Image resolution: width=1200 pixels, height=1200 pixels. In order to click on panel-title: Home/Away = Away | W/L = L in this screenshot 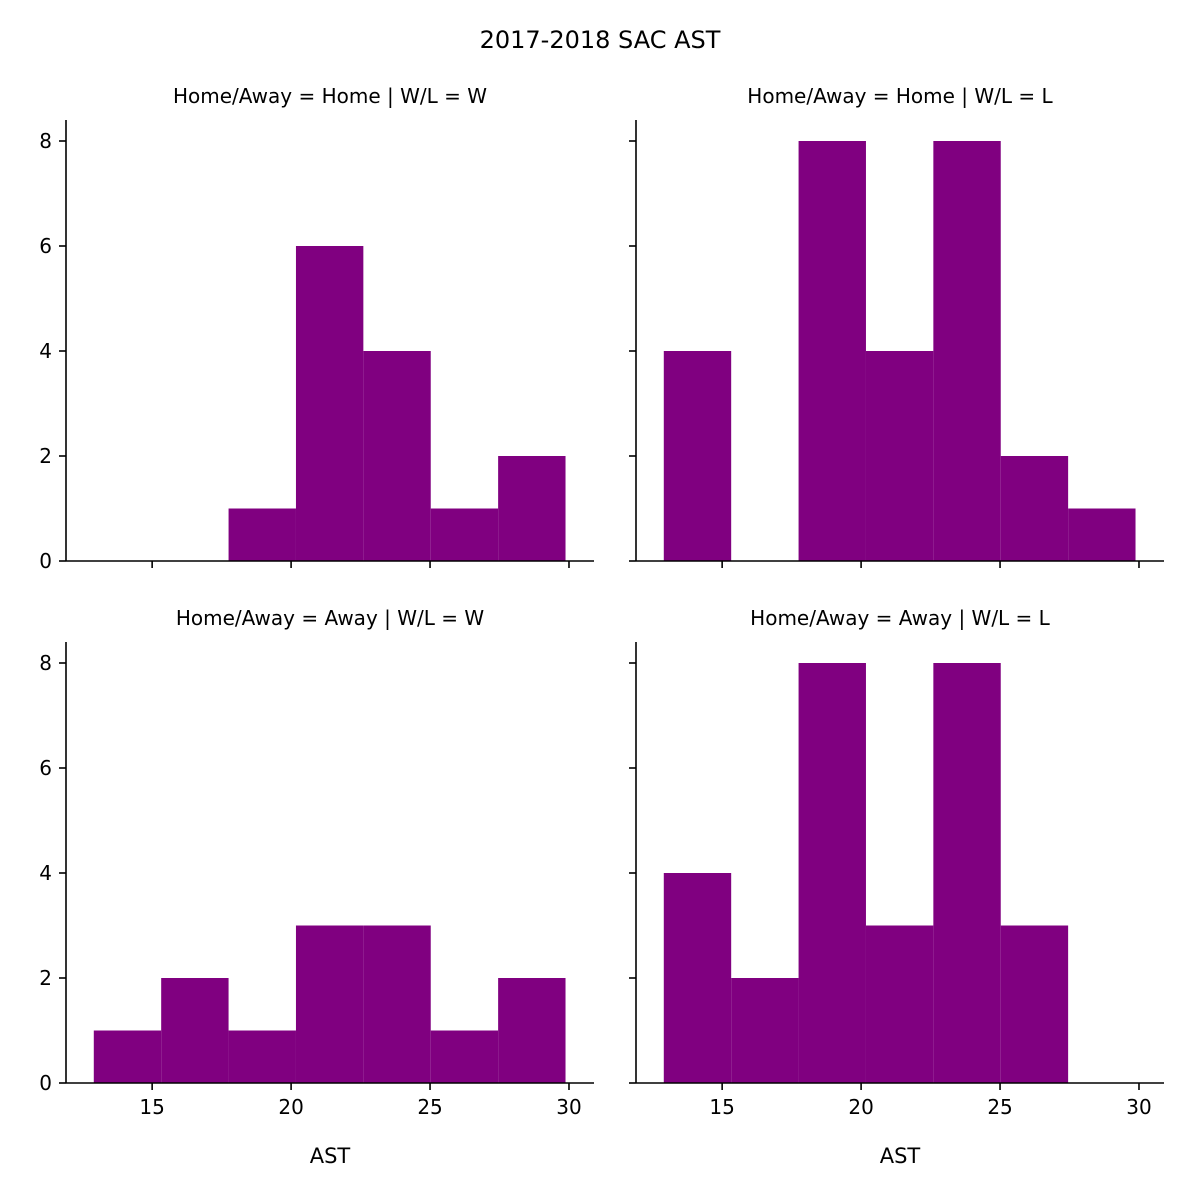, I will do `click(900, 618)`.